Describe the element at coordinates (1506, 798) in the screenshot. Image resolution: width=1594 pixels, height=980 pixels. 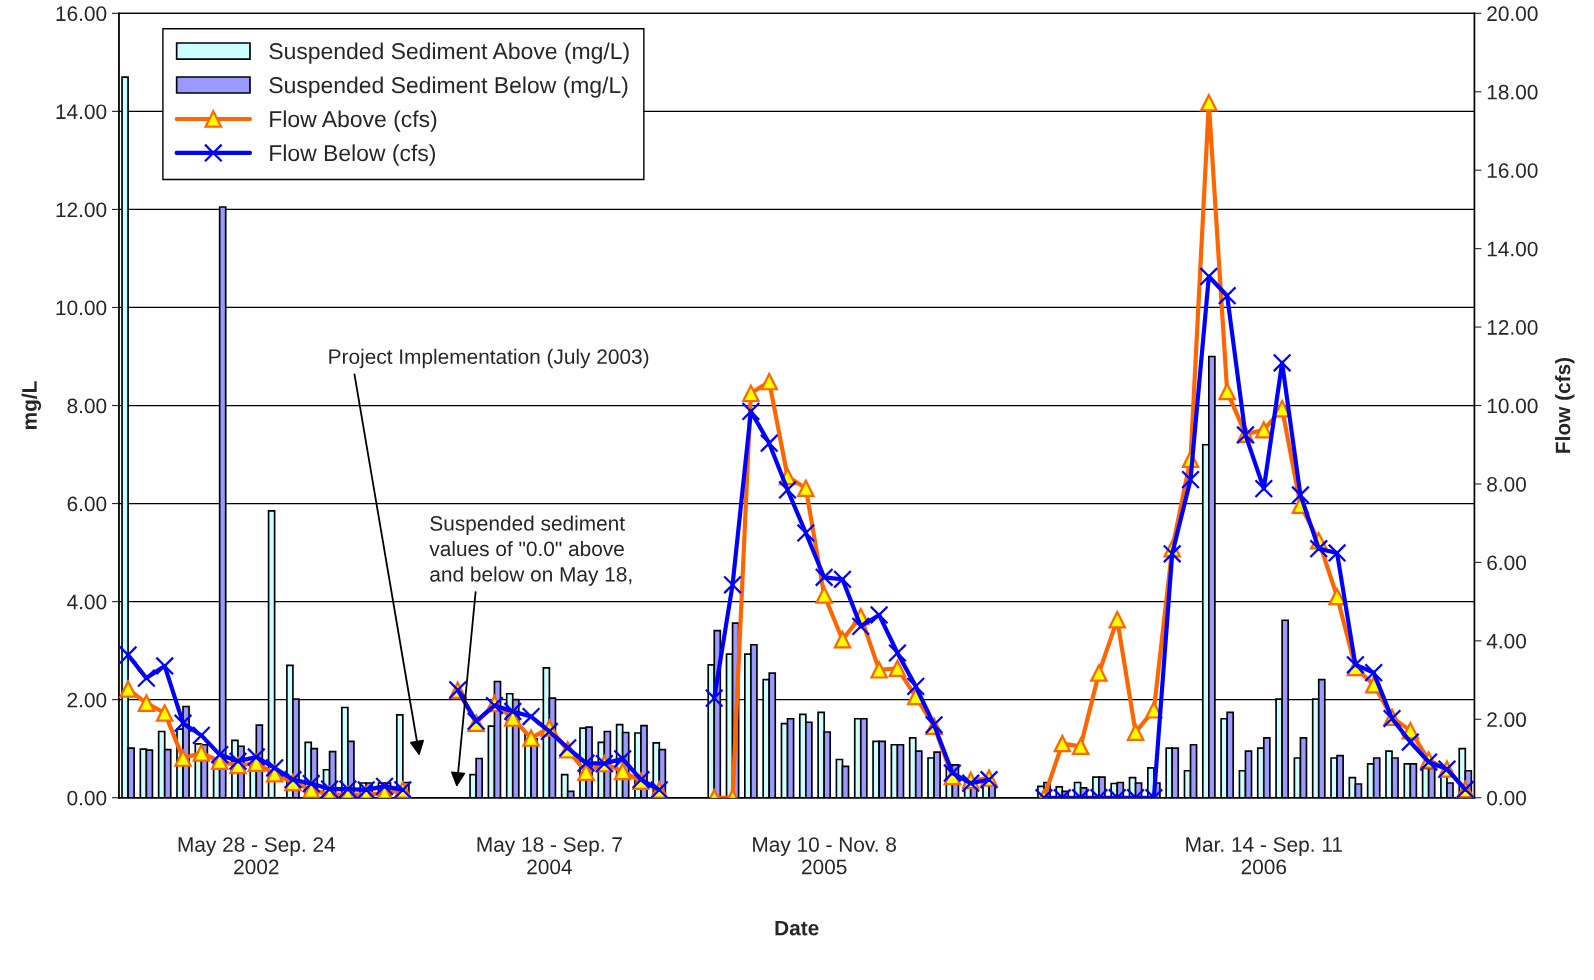
I see `y2-tick-label: 0.00` at that location.